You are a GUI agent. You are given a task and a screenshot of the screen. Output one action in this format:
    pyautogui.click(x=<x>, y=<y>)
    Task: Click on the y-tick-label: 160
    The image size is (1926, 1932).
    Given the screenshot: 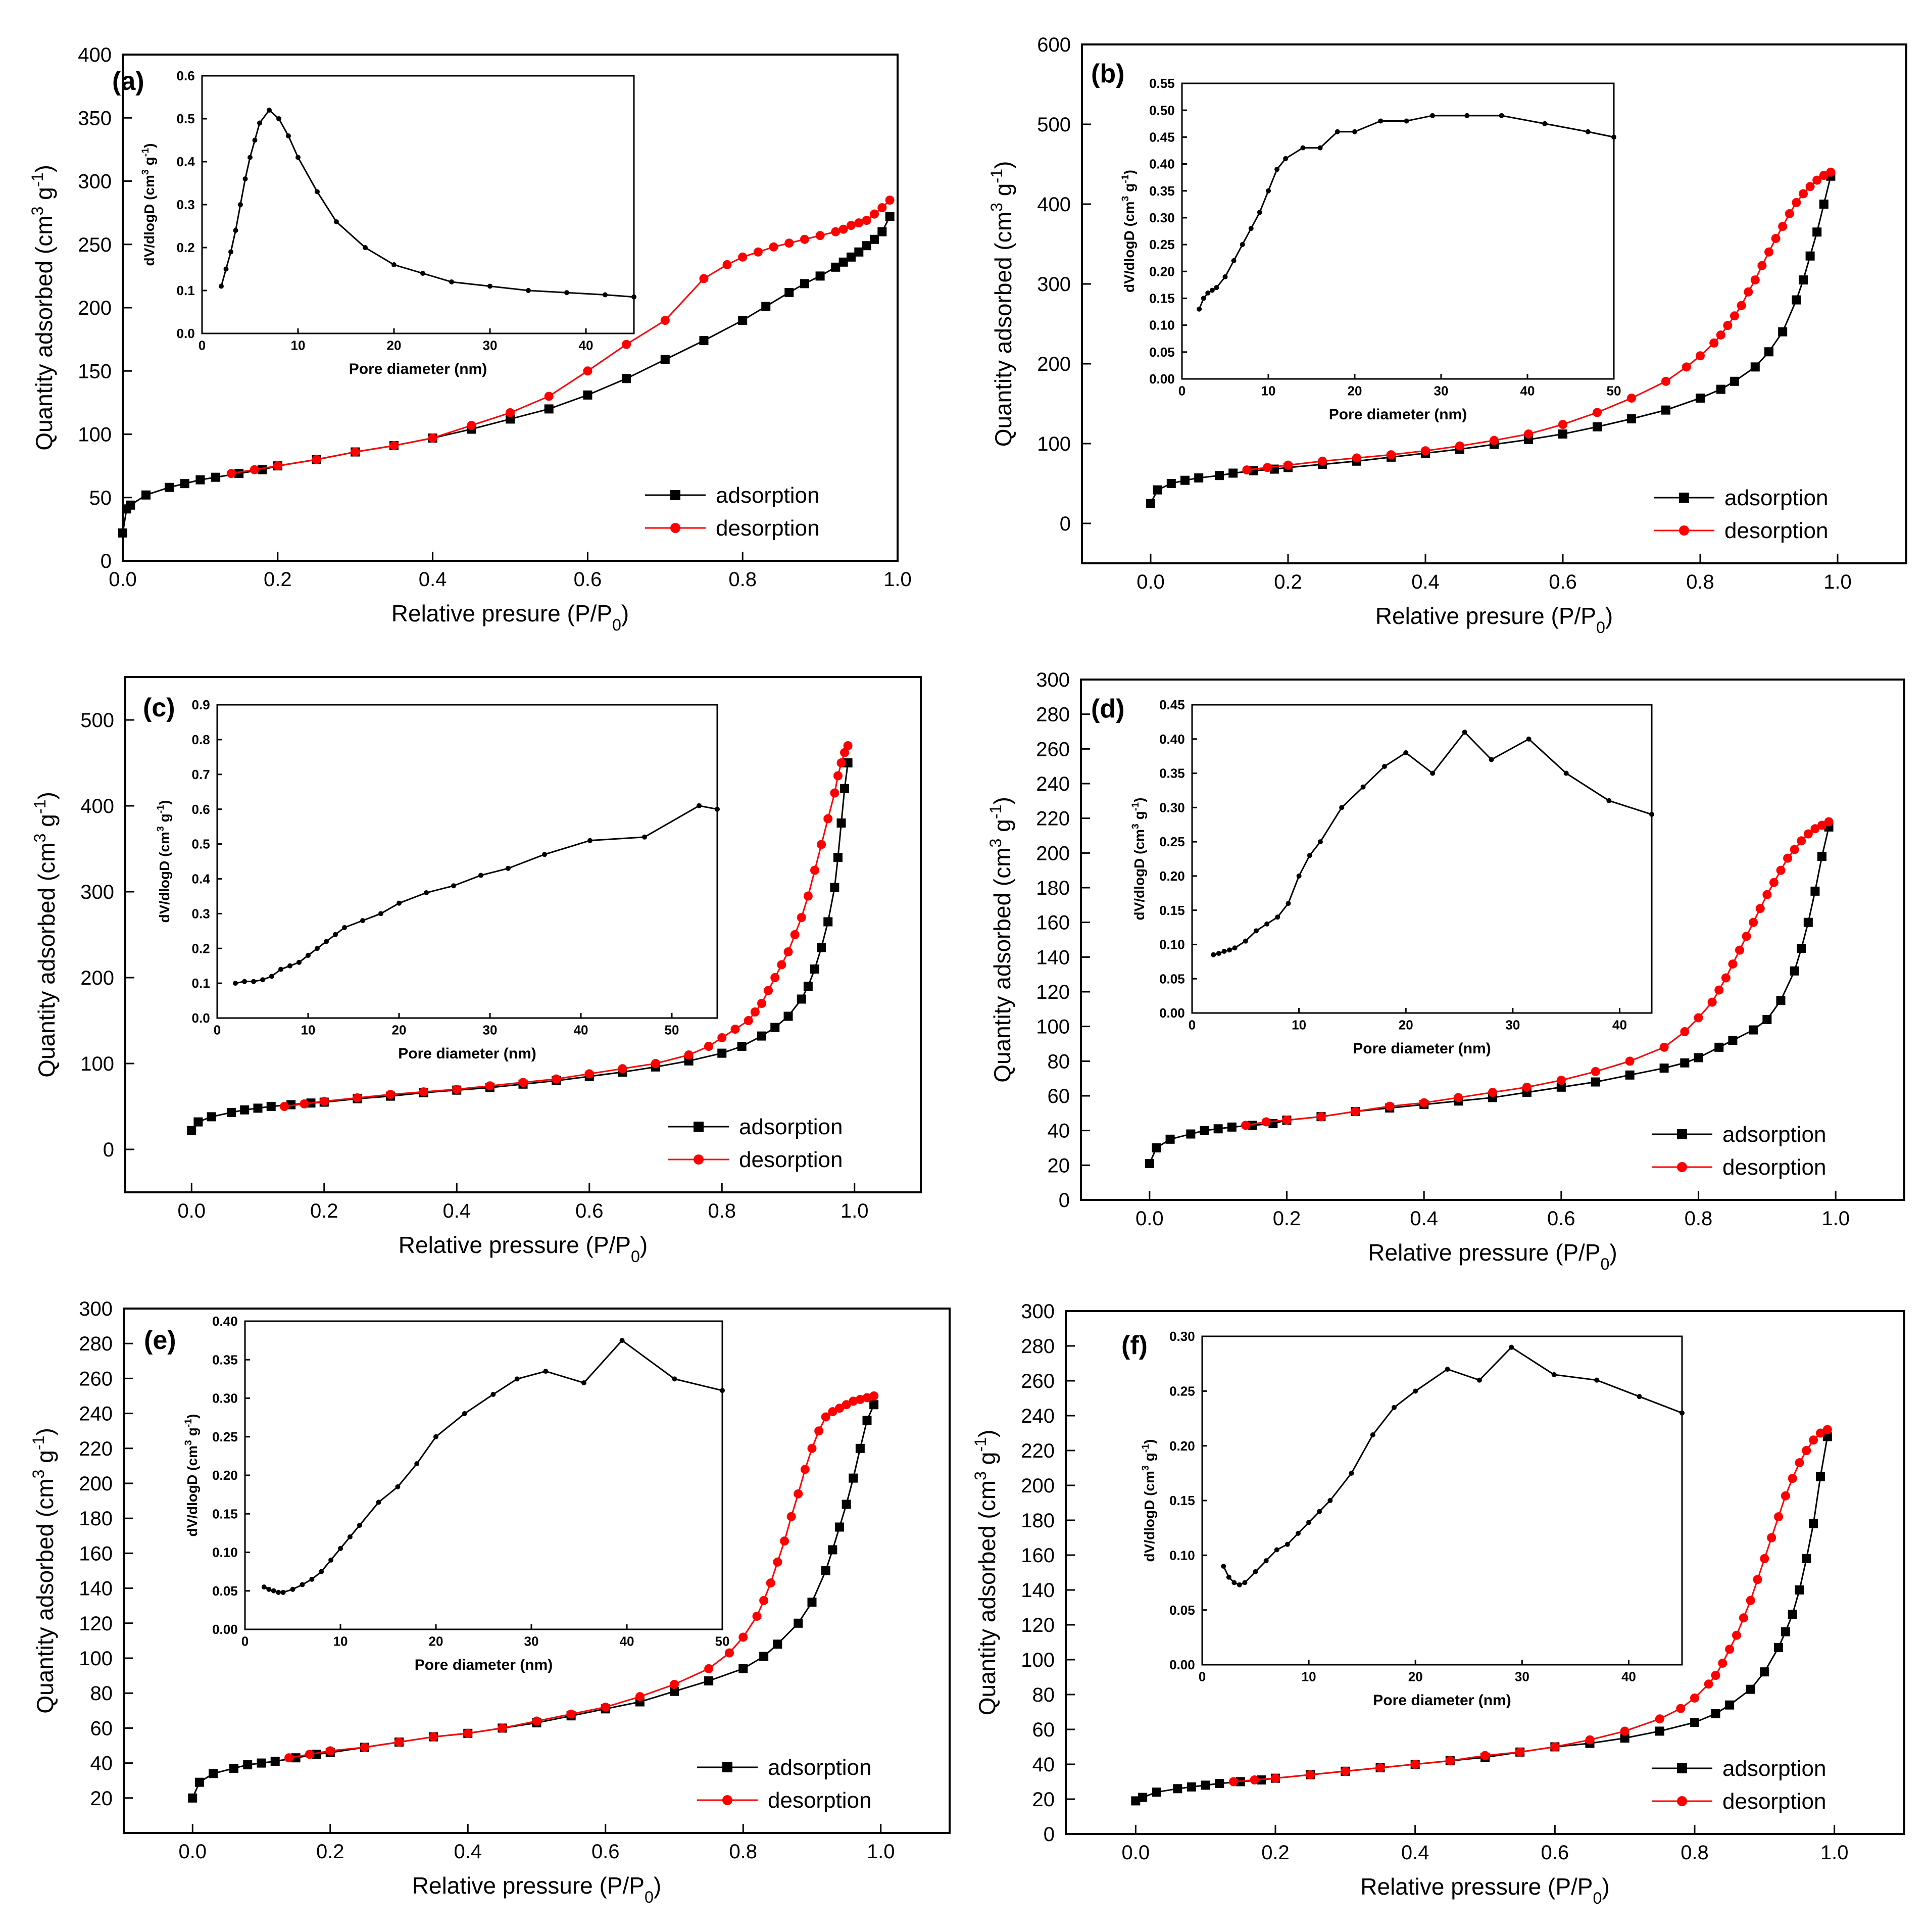 What is the action you would take?
    pyautogui.click(x=1053, y=923)
    